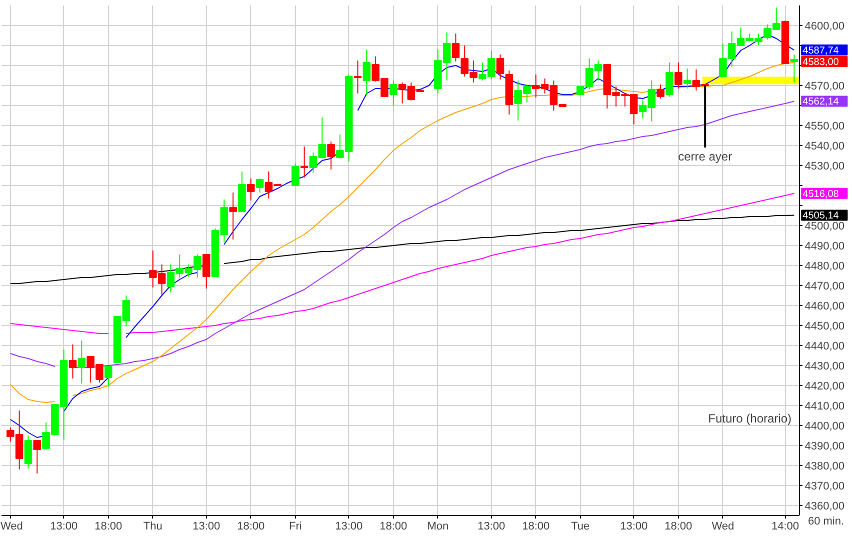 This screenshot has height=537, width=852. Describe the element at coordinates (821, 102) in the screenshot. I see `data-label: 4562,14` at that location.